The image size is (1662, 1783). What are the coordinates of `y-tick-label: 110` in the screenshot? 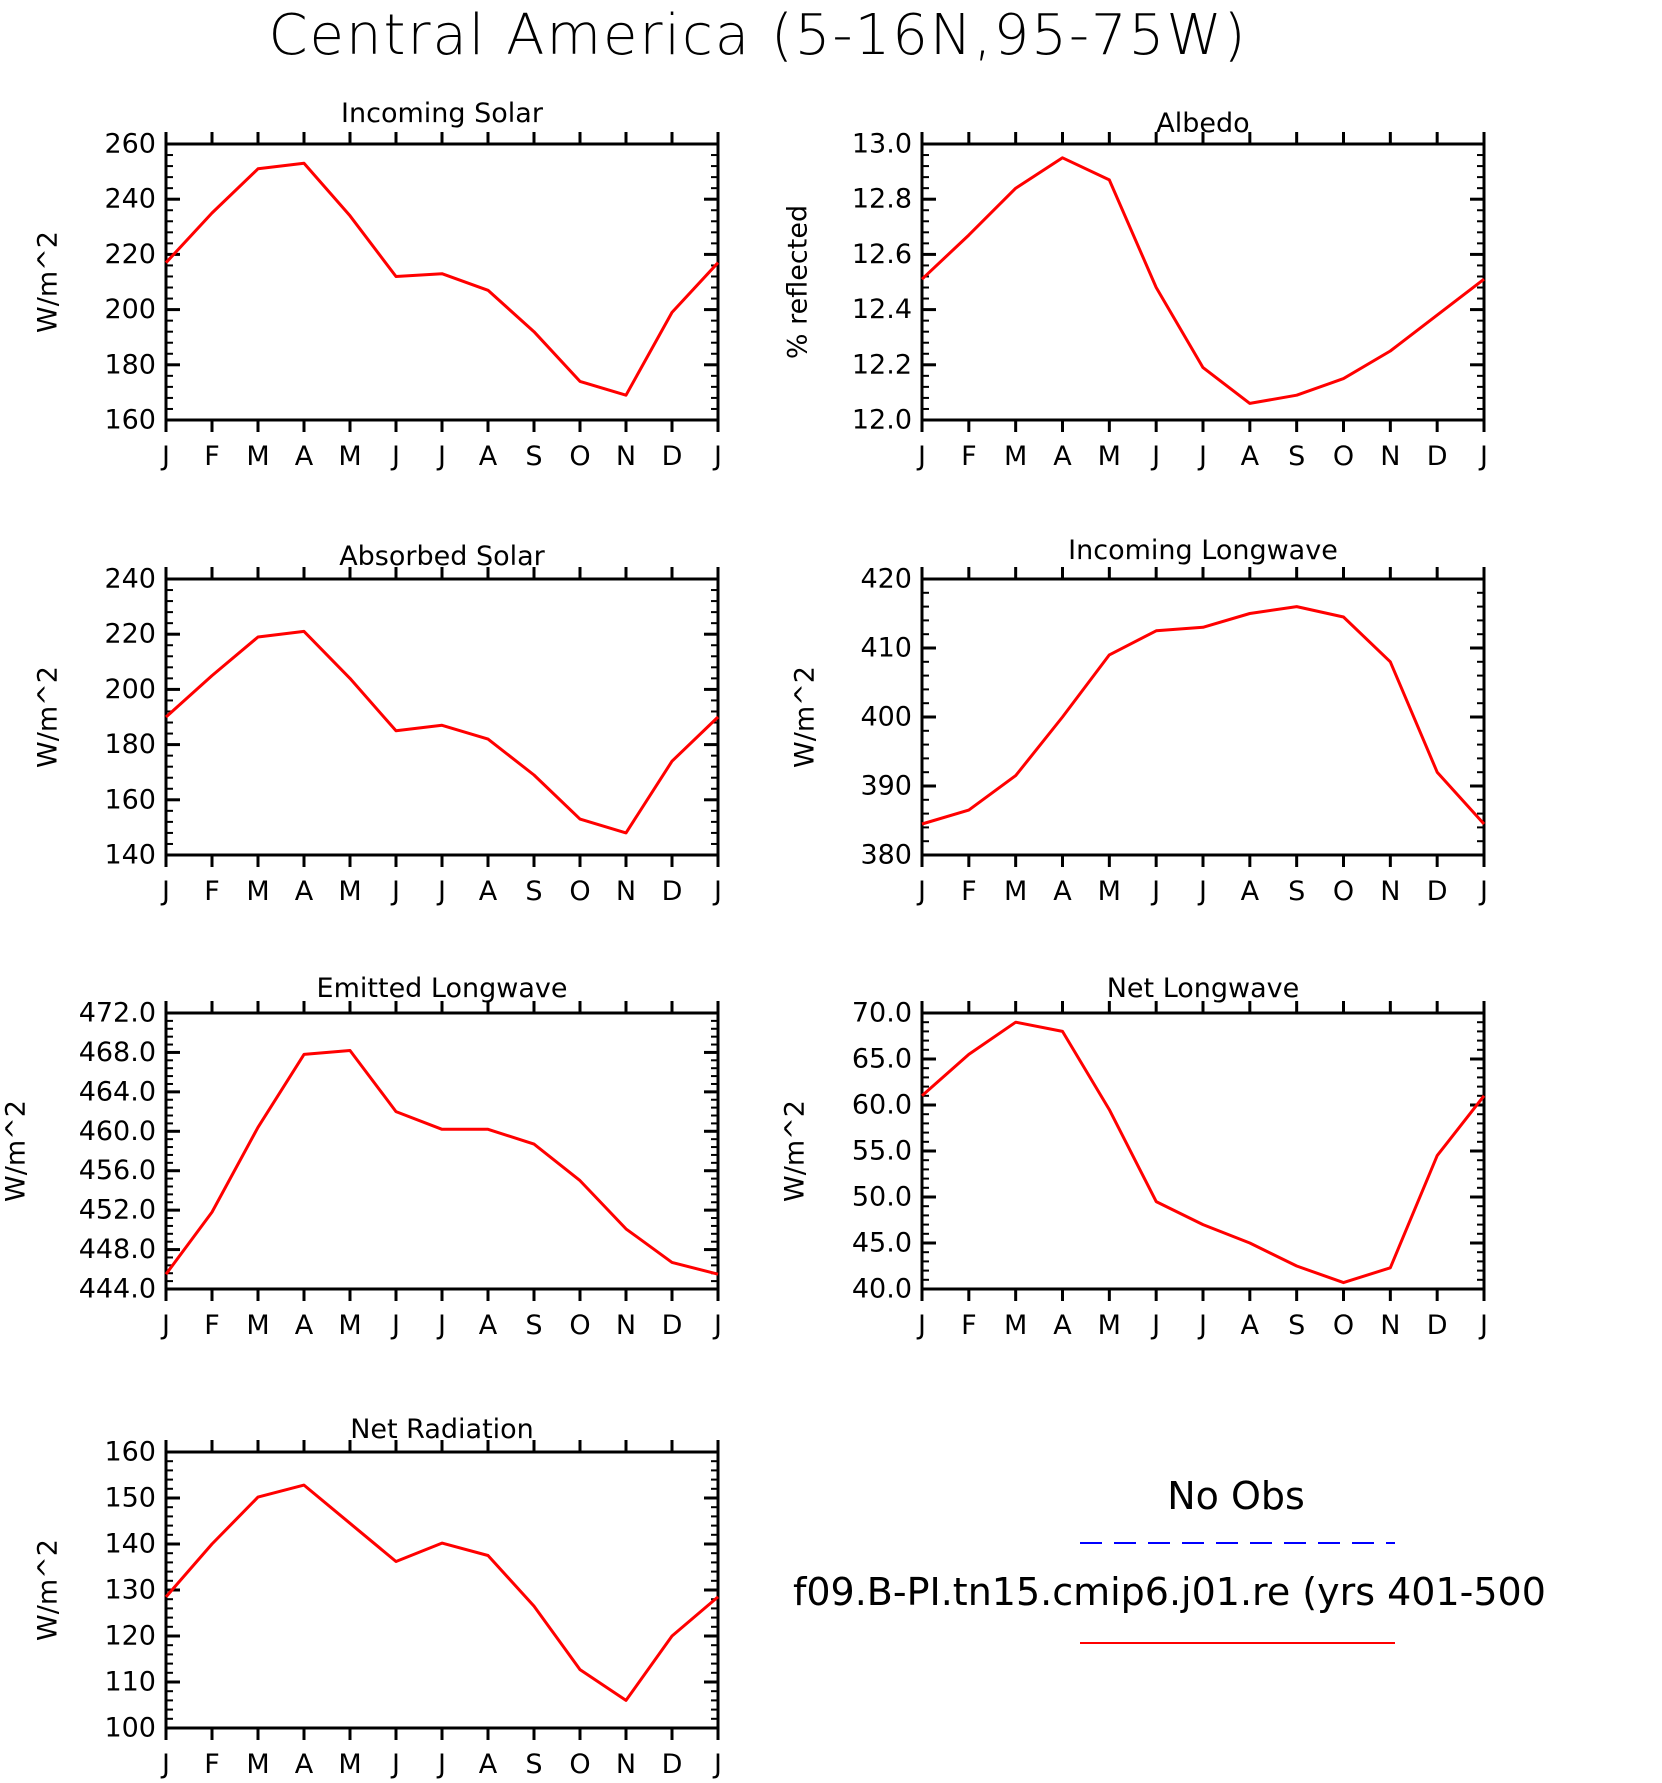 It's located at (130, 1682).